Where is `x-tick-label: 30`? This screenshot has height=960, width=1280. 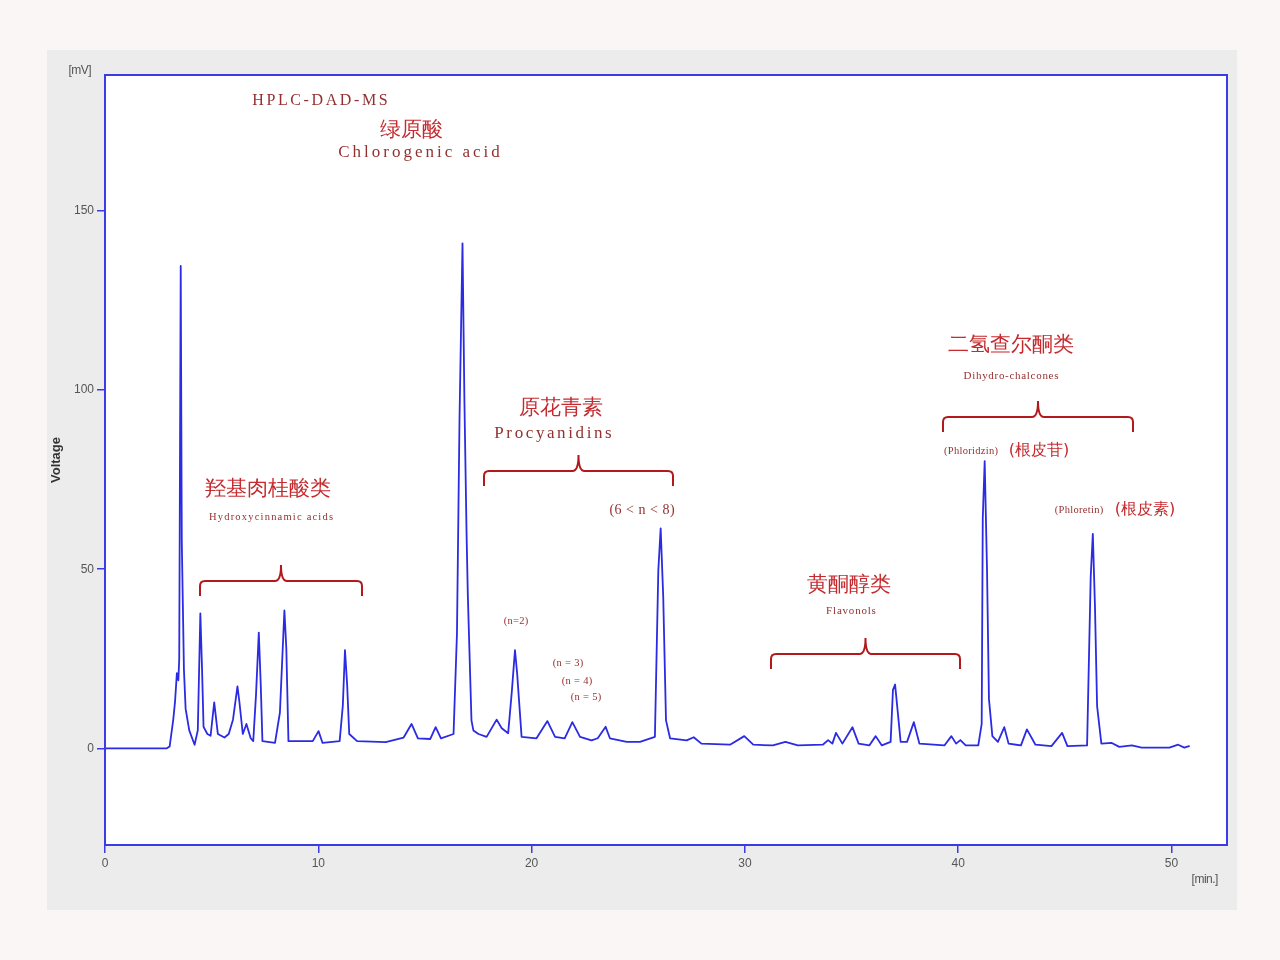 x-tick-label: 30 is located at coordinates (745, 862).